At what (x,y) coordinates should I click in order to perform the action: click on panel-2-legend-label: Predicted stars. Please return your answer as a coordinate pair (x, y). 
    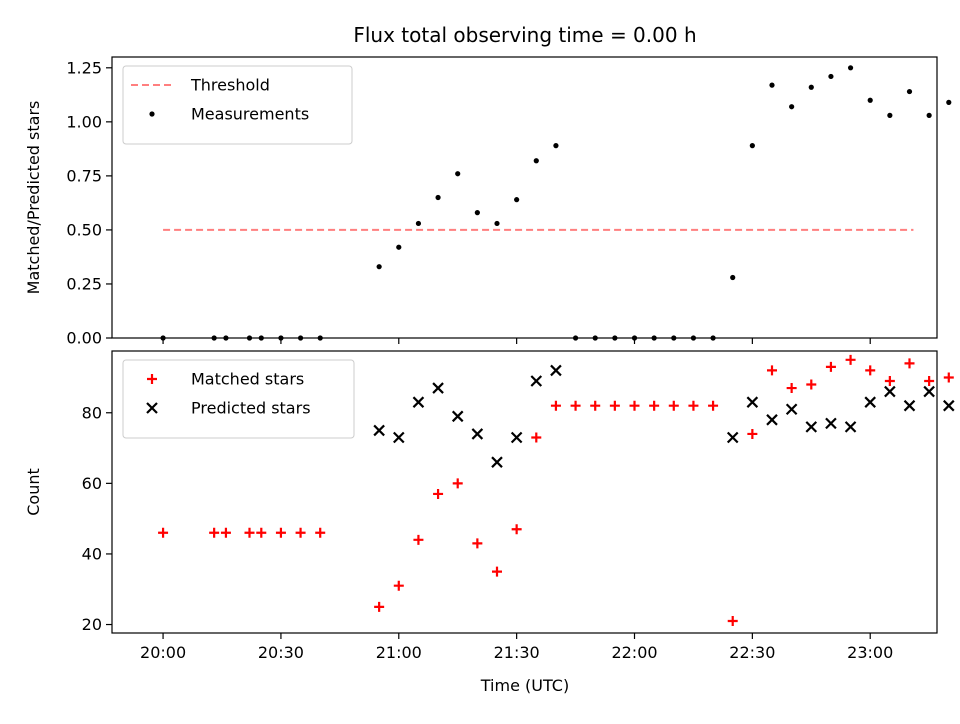
    Looking at the image, I should click on (251, 408).